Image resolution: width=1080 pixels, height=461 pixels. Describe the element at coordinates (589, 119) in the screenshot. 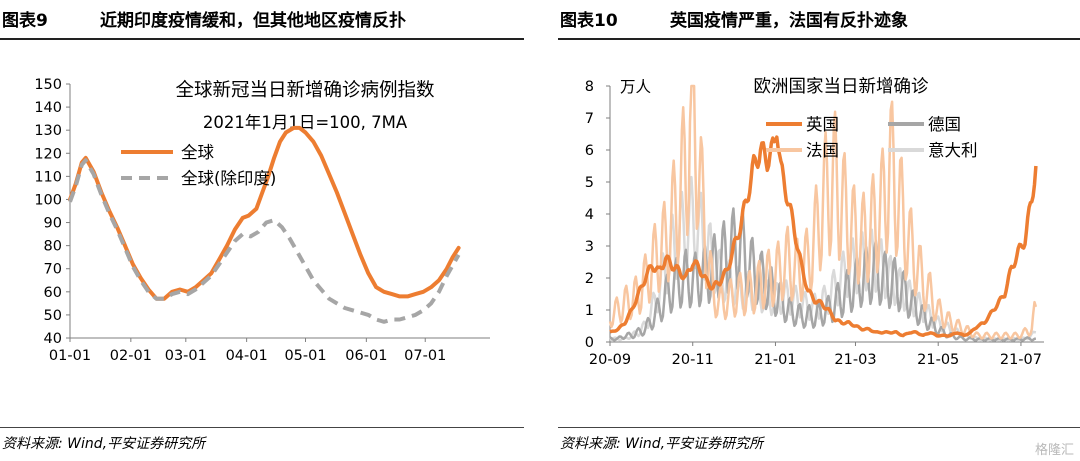

I see `y-tick-label: 7` at that location.